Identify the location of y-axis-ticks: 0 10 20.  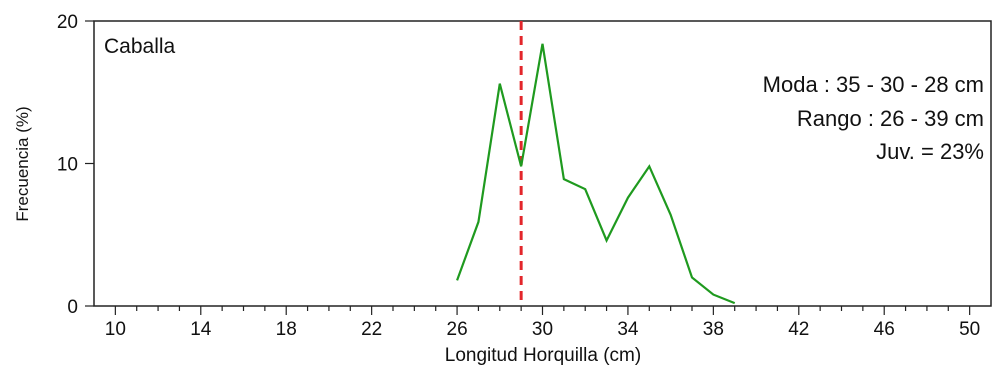
(75, 165).